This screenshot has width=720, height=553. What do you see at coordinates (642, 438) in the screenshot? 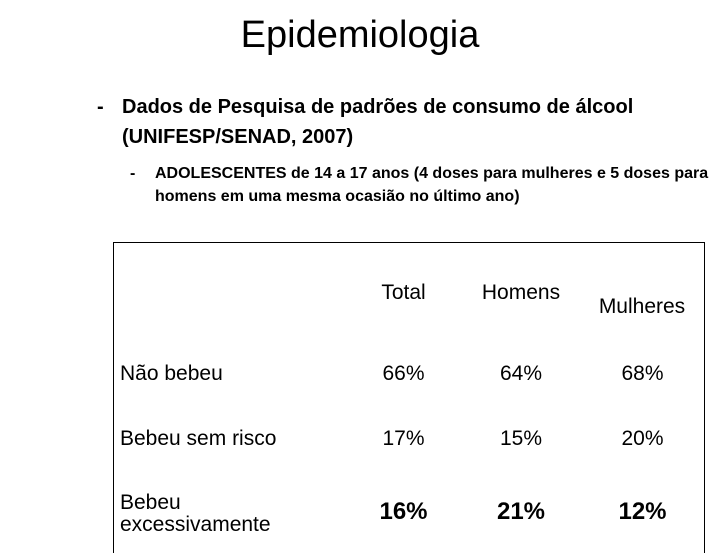
I see `table-cell: 20%` at bounding box center [642, 438].